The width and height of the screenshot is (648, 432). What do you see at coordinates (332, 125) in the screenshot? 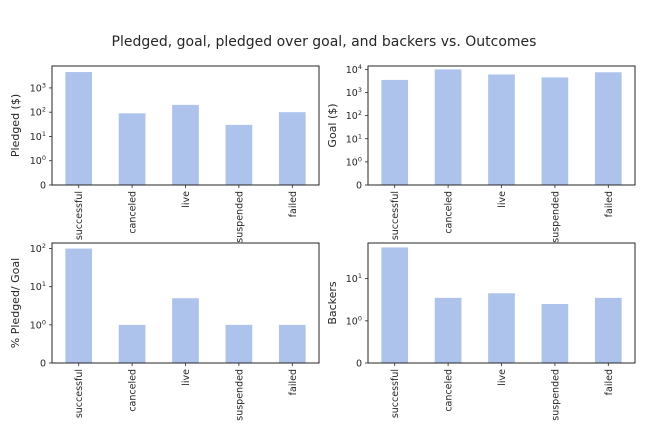
I see `y-axis-label: Goal ($)` at bounding box center [332, 125].